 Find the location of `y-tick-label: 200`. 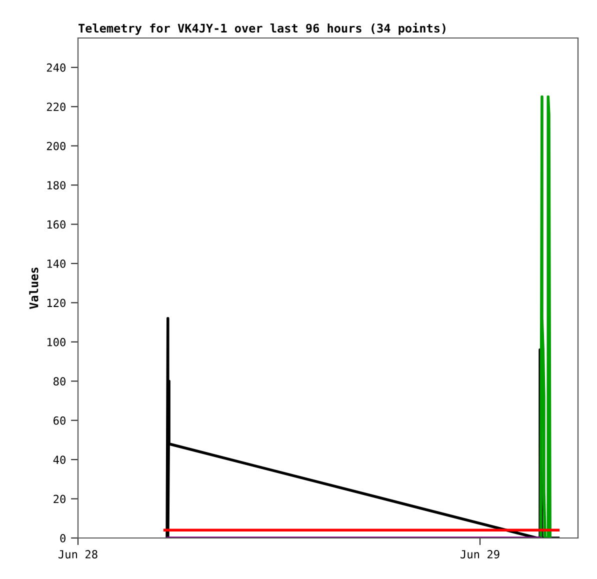

y-tick-label: 200 is located at coordinates (56, 146).